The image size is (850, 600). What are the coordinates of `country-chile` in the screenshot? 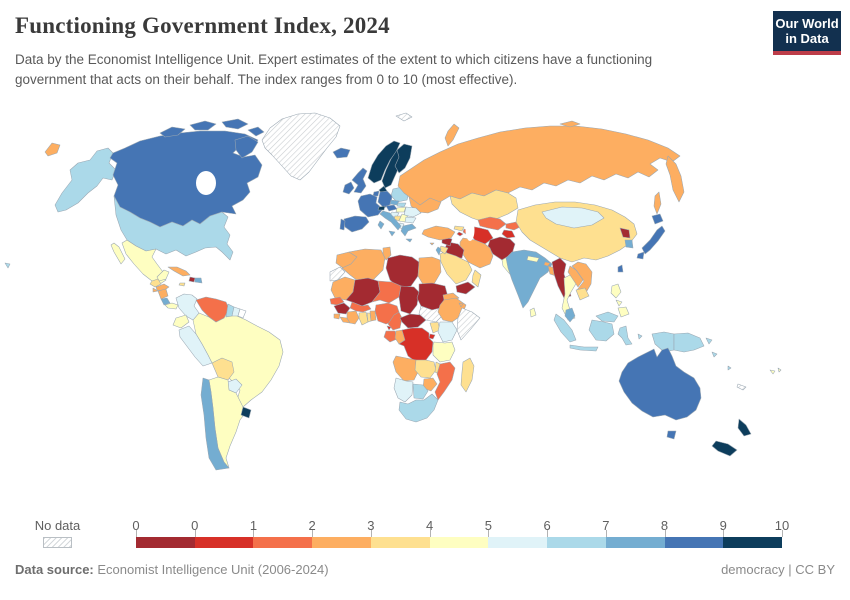 It's located at (215, 424).